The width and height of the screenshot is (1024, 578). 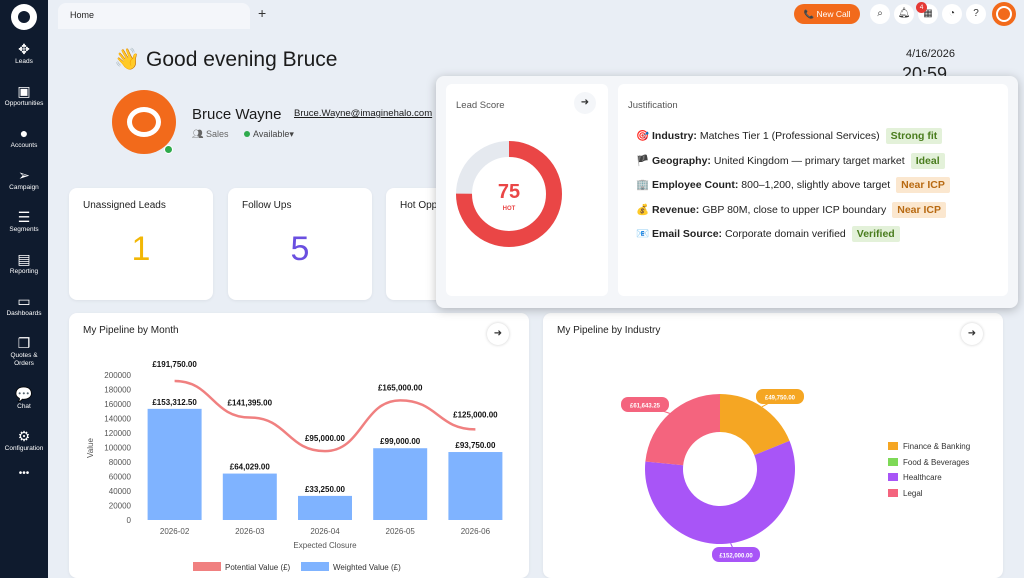 I want to click on add-tab-button: +, so click(x=262, y=13).